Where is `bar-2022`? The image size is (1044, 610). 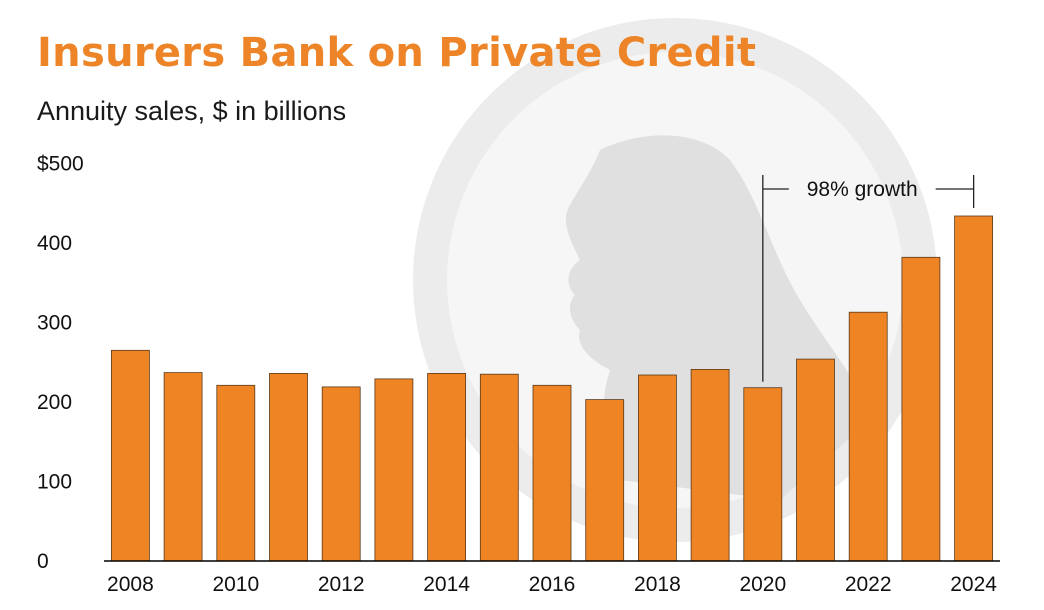
bar-2022 is located at coordinates (868, 436).